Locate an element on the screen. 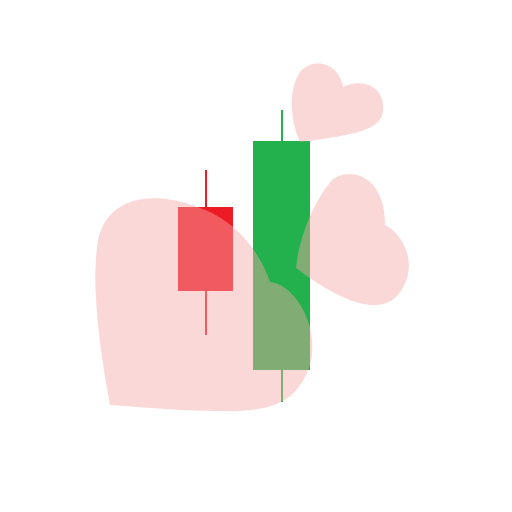 This screenshot has width=512, height=512. bullish-candle-body is located at coordinates (281, 255).